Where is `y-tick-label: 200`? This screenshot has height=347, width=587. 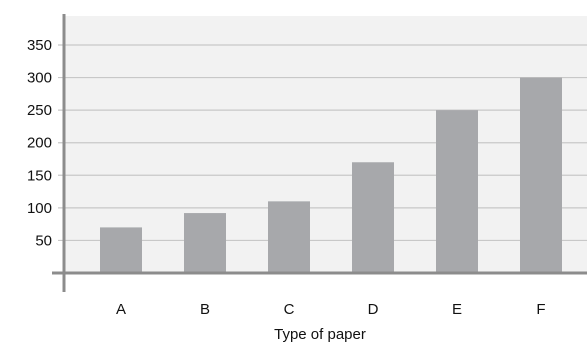
y-tick-label: 200 is located at coordinates (39, 143).